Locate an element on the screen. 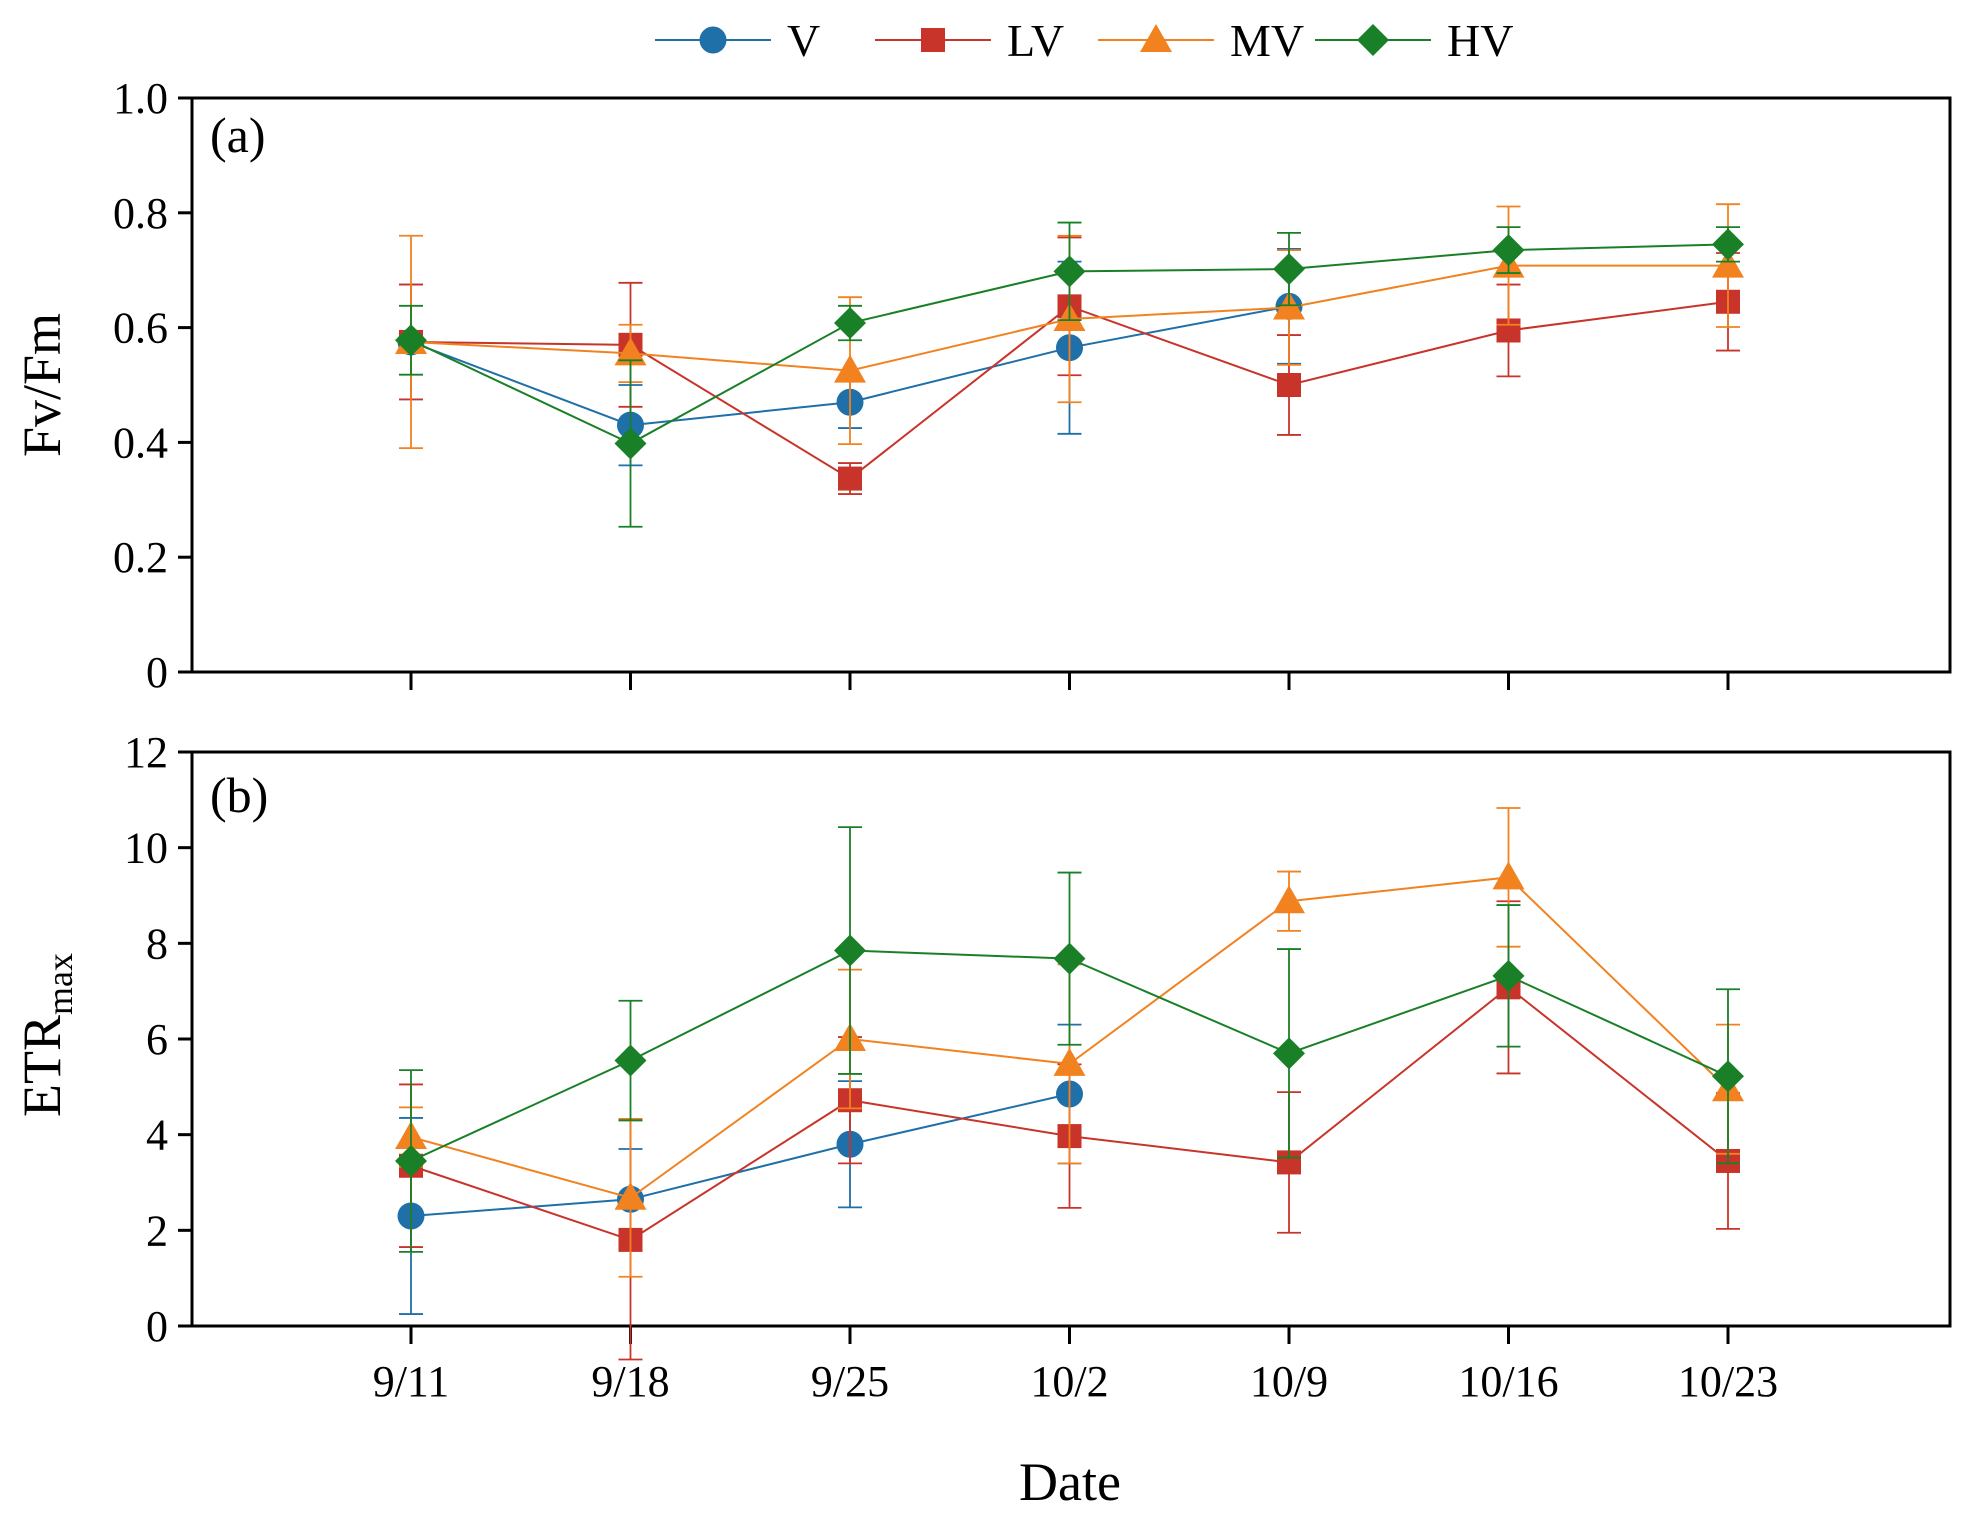 The image size is (1964, 1525). panel-b-point-HV-10/9 is located at coordinates (1289, 1053).